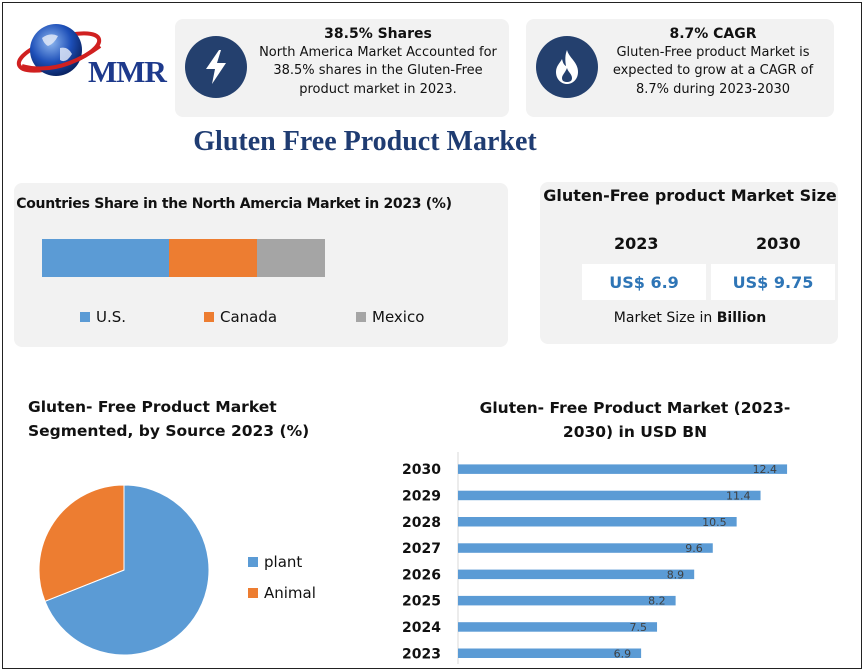 The width and height of the screenshot is (865, 672). I want to click on bar-value-label-2030: 12.4, so click(765, 469).